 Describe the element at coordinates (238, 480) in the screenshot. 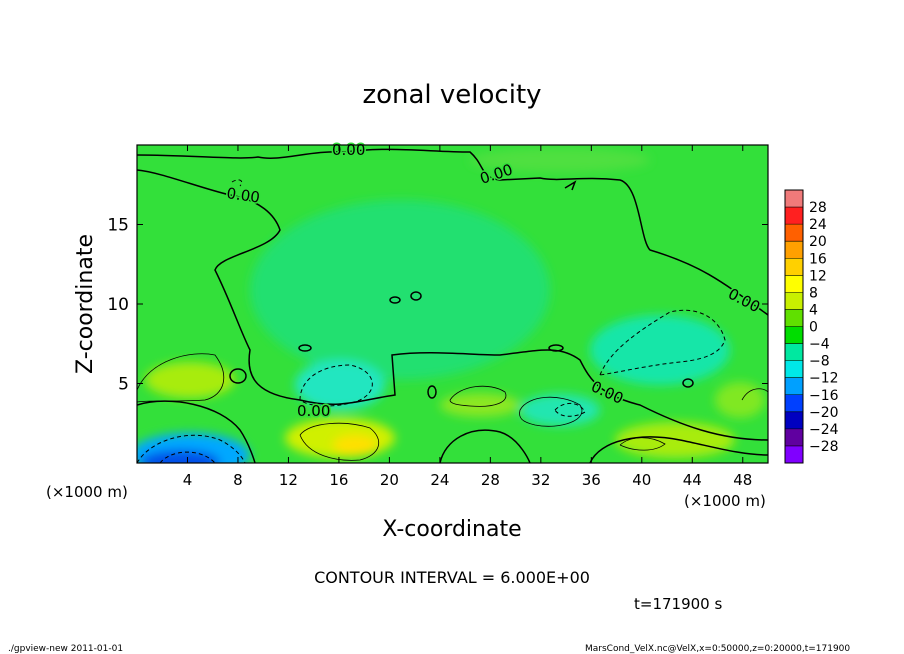

I see `x-tick-label: 8` at that location.